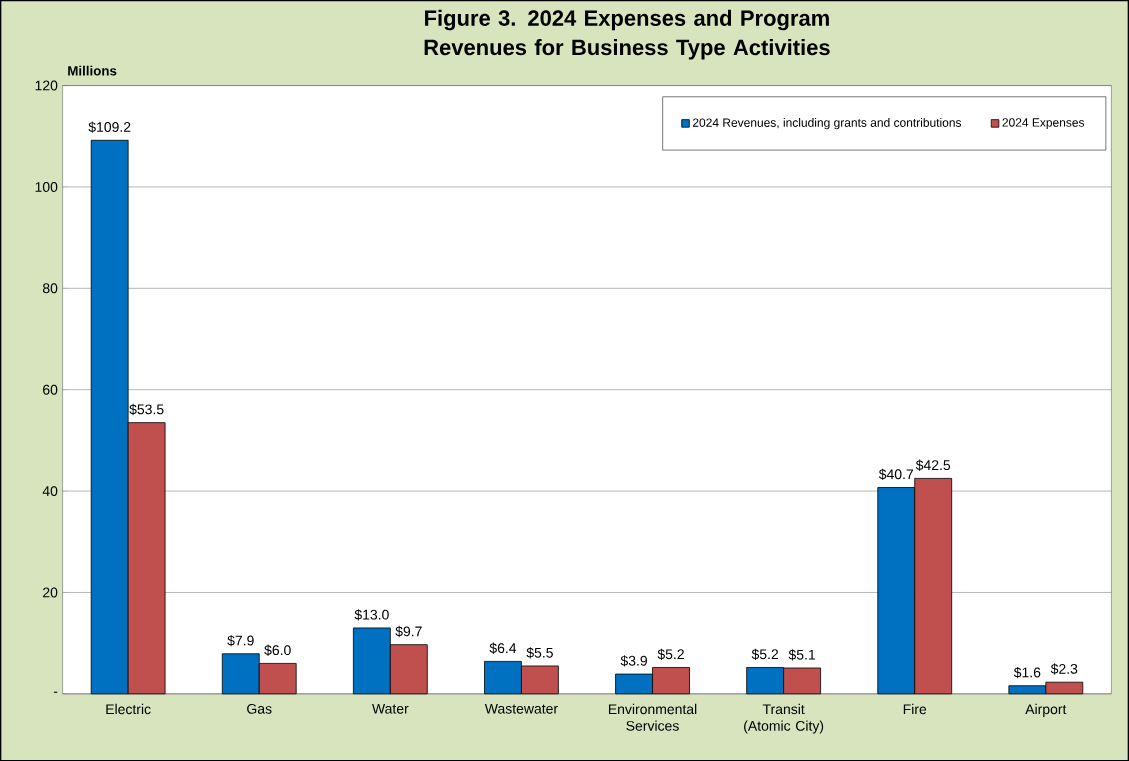 The width and height of the screenshot is (1129, 761). I want to click on y-tick-label: 20, so click(50, 592).